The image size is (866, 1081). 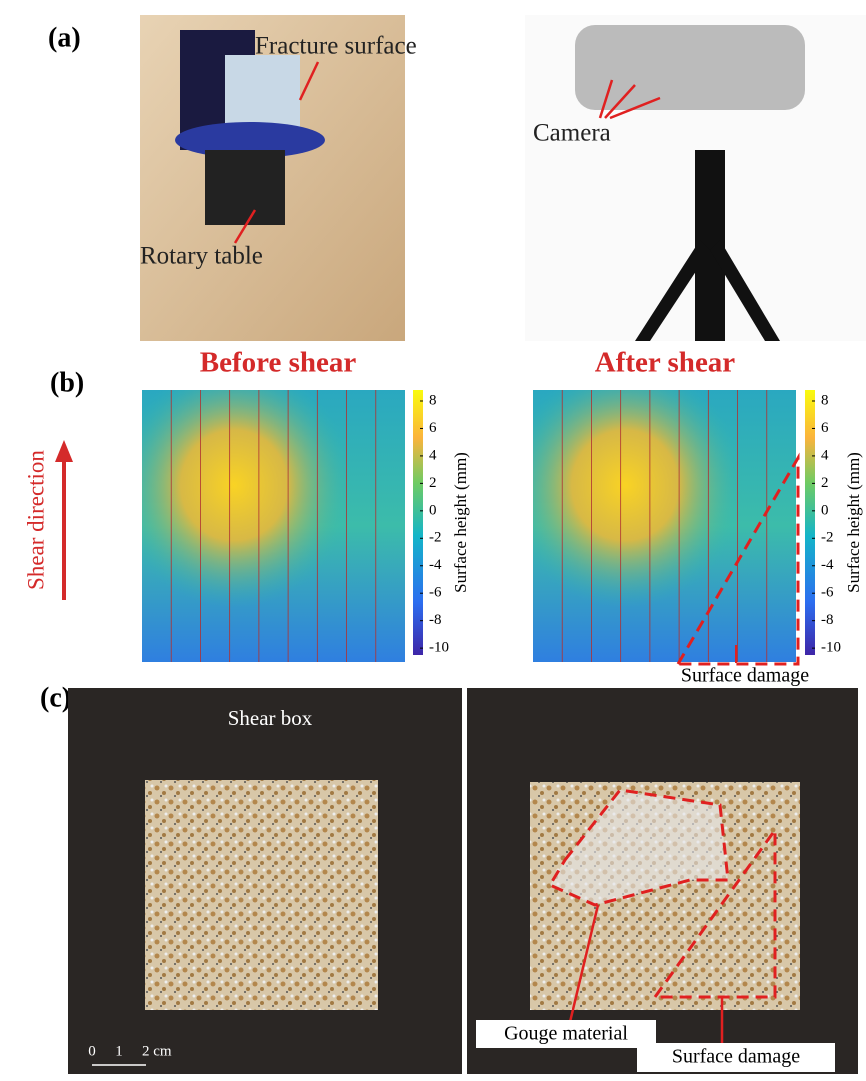 What do you see at coordinates (157, 1051) in the screenshot?
I see `scale-label: 2 cm` at bounding box center [157, 1051].